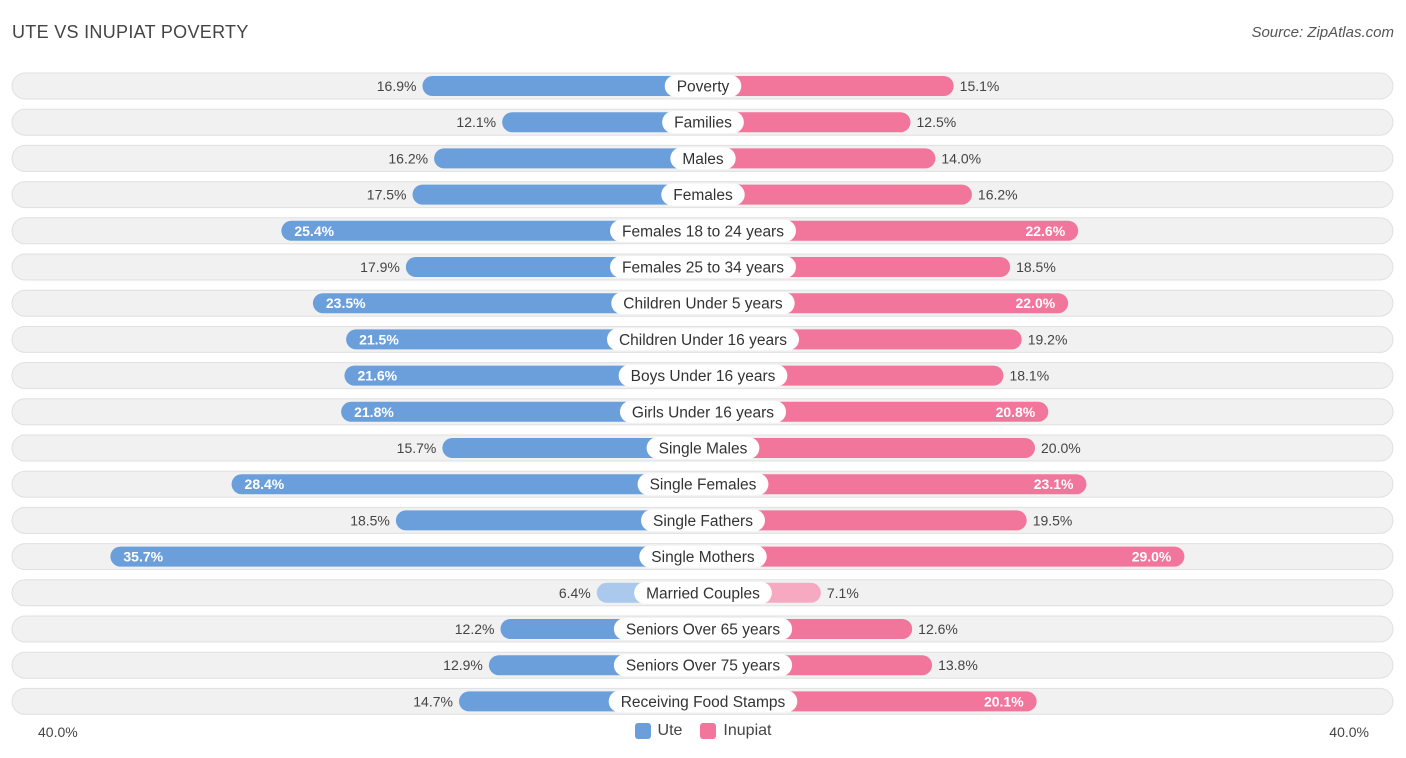  Describe the element at coordinates (377, 376) in the screenshot. I see `value-label-ute: 21.6%` at that location.